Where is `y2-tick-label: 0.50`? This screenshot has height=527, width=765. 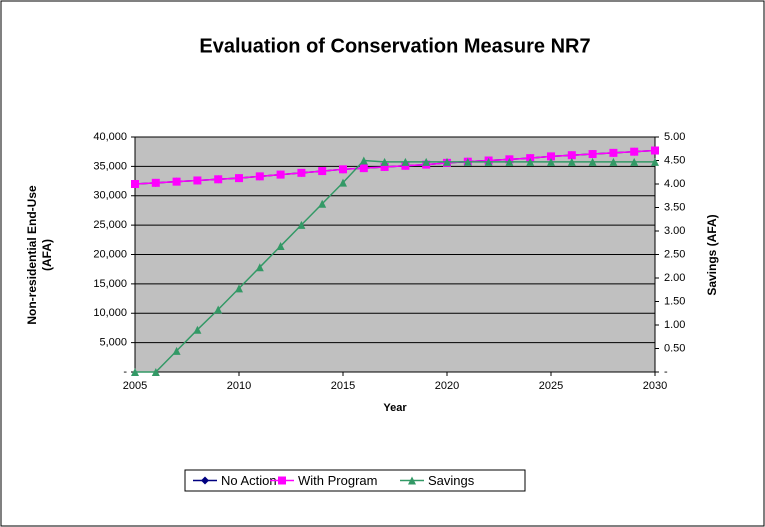
y2-tick-label: 0.50 is located at coordinates (674, 348).